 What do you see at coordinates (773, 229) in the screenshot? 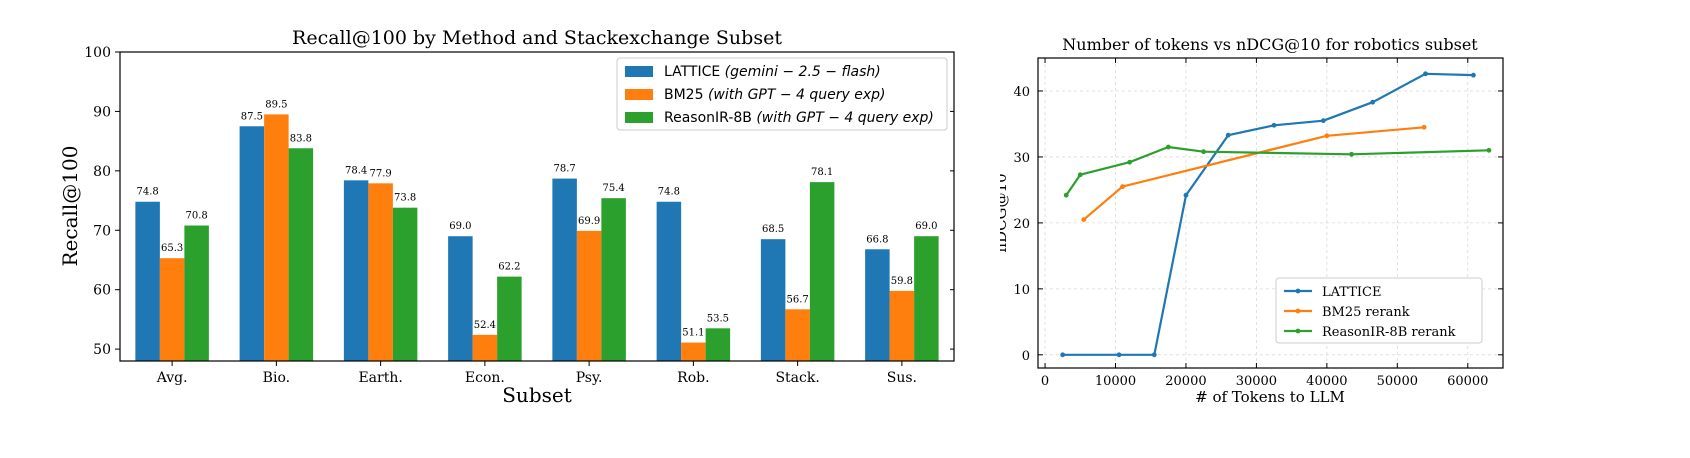
I see `bar-value-label: 68.5` at bounding box center [773, 229].